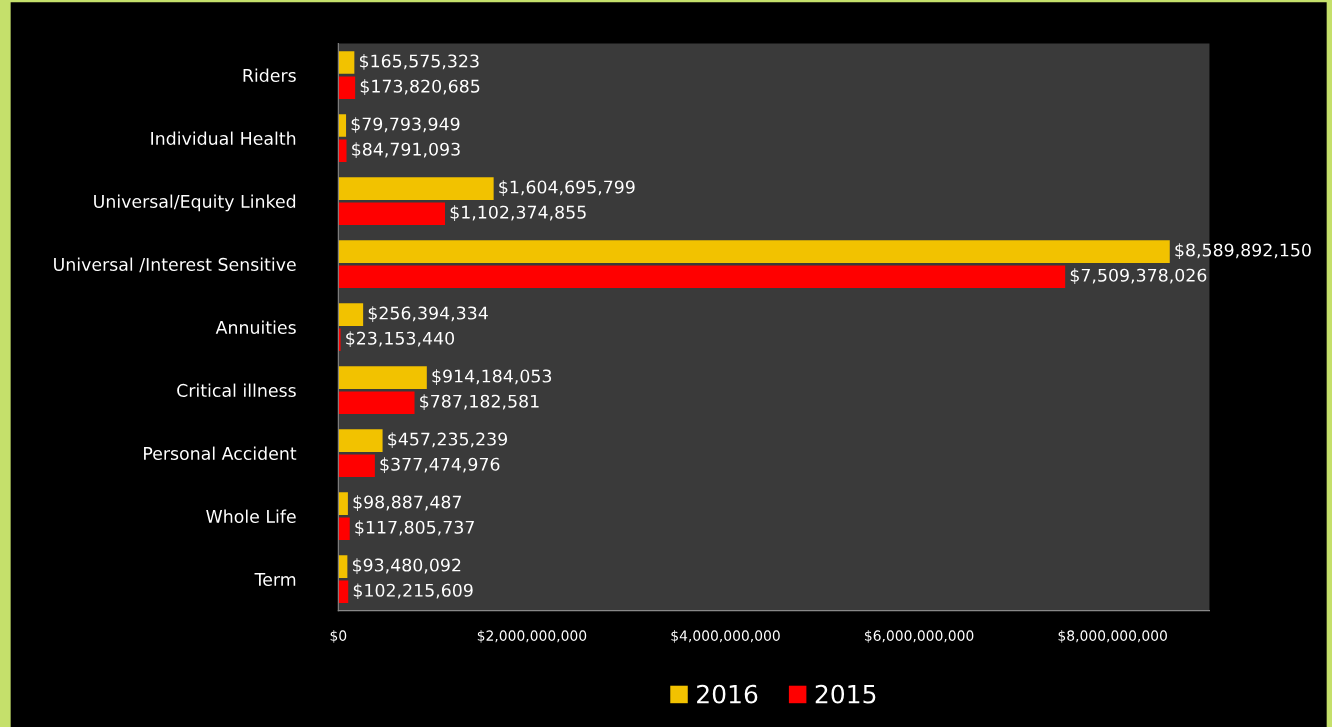 The image size is (1332, 727). Describe the element at coordinates (400, 339) in the screenshot. I see `data-label: $23,153,440` at that location.